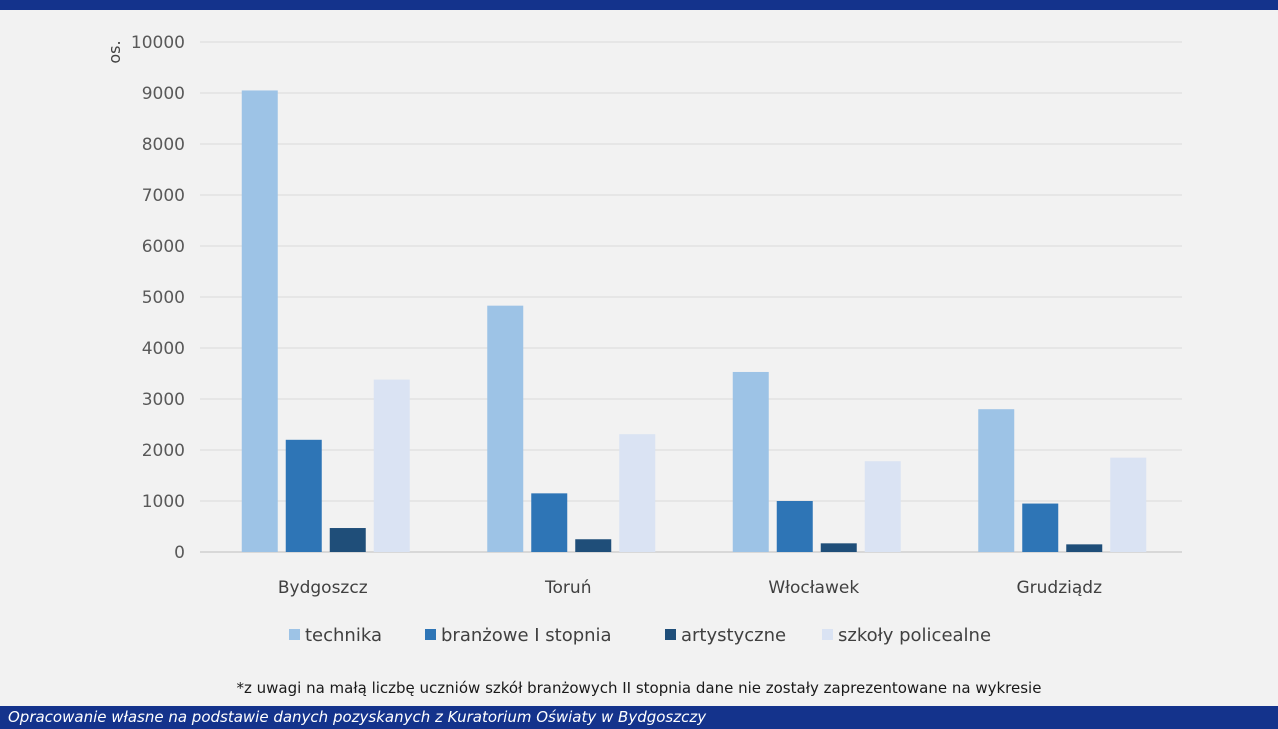 Image resolution: width=1278 pixels, height=729 pixels. I want to click on y-tick-label: 6000, so click(163, 247).